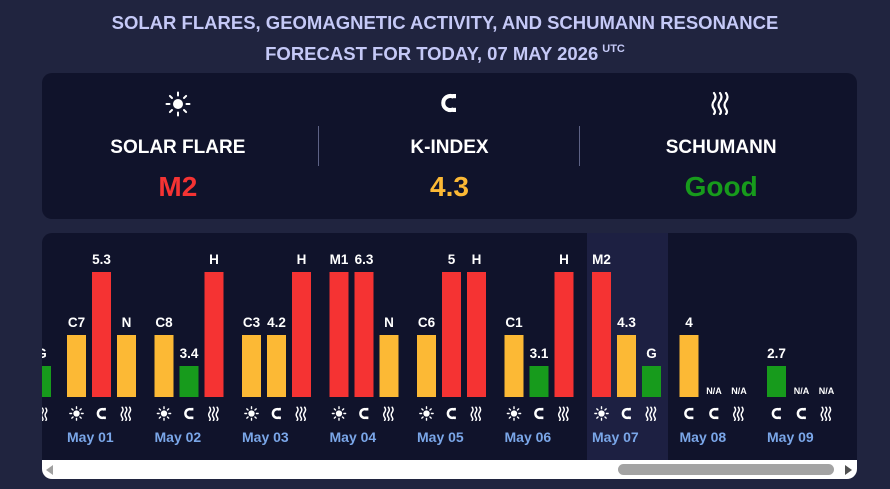  I want to click on summary-kindex: K-INDEX 4.3, so click(450, 146).